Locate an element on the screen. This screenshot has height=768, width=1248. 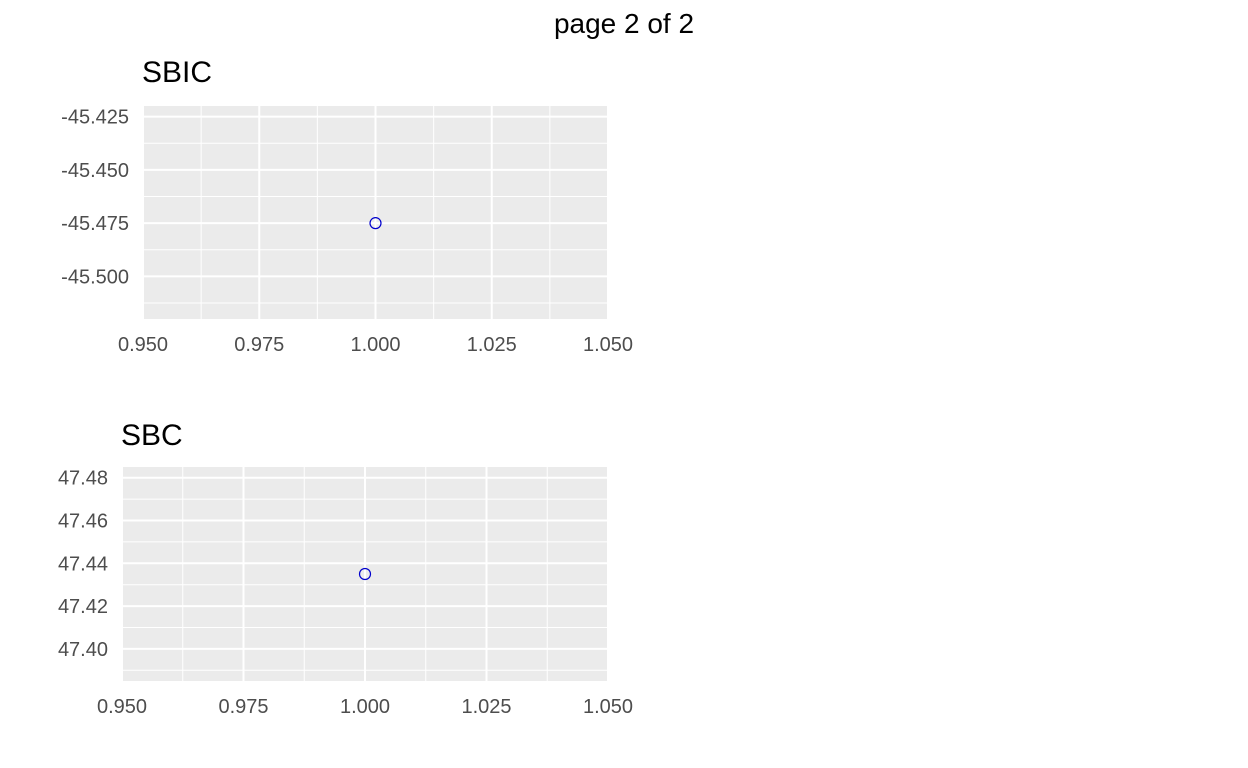
y-tick-label: -45.425 is located at coordinates (95, 118).